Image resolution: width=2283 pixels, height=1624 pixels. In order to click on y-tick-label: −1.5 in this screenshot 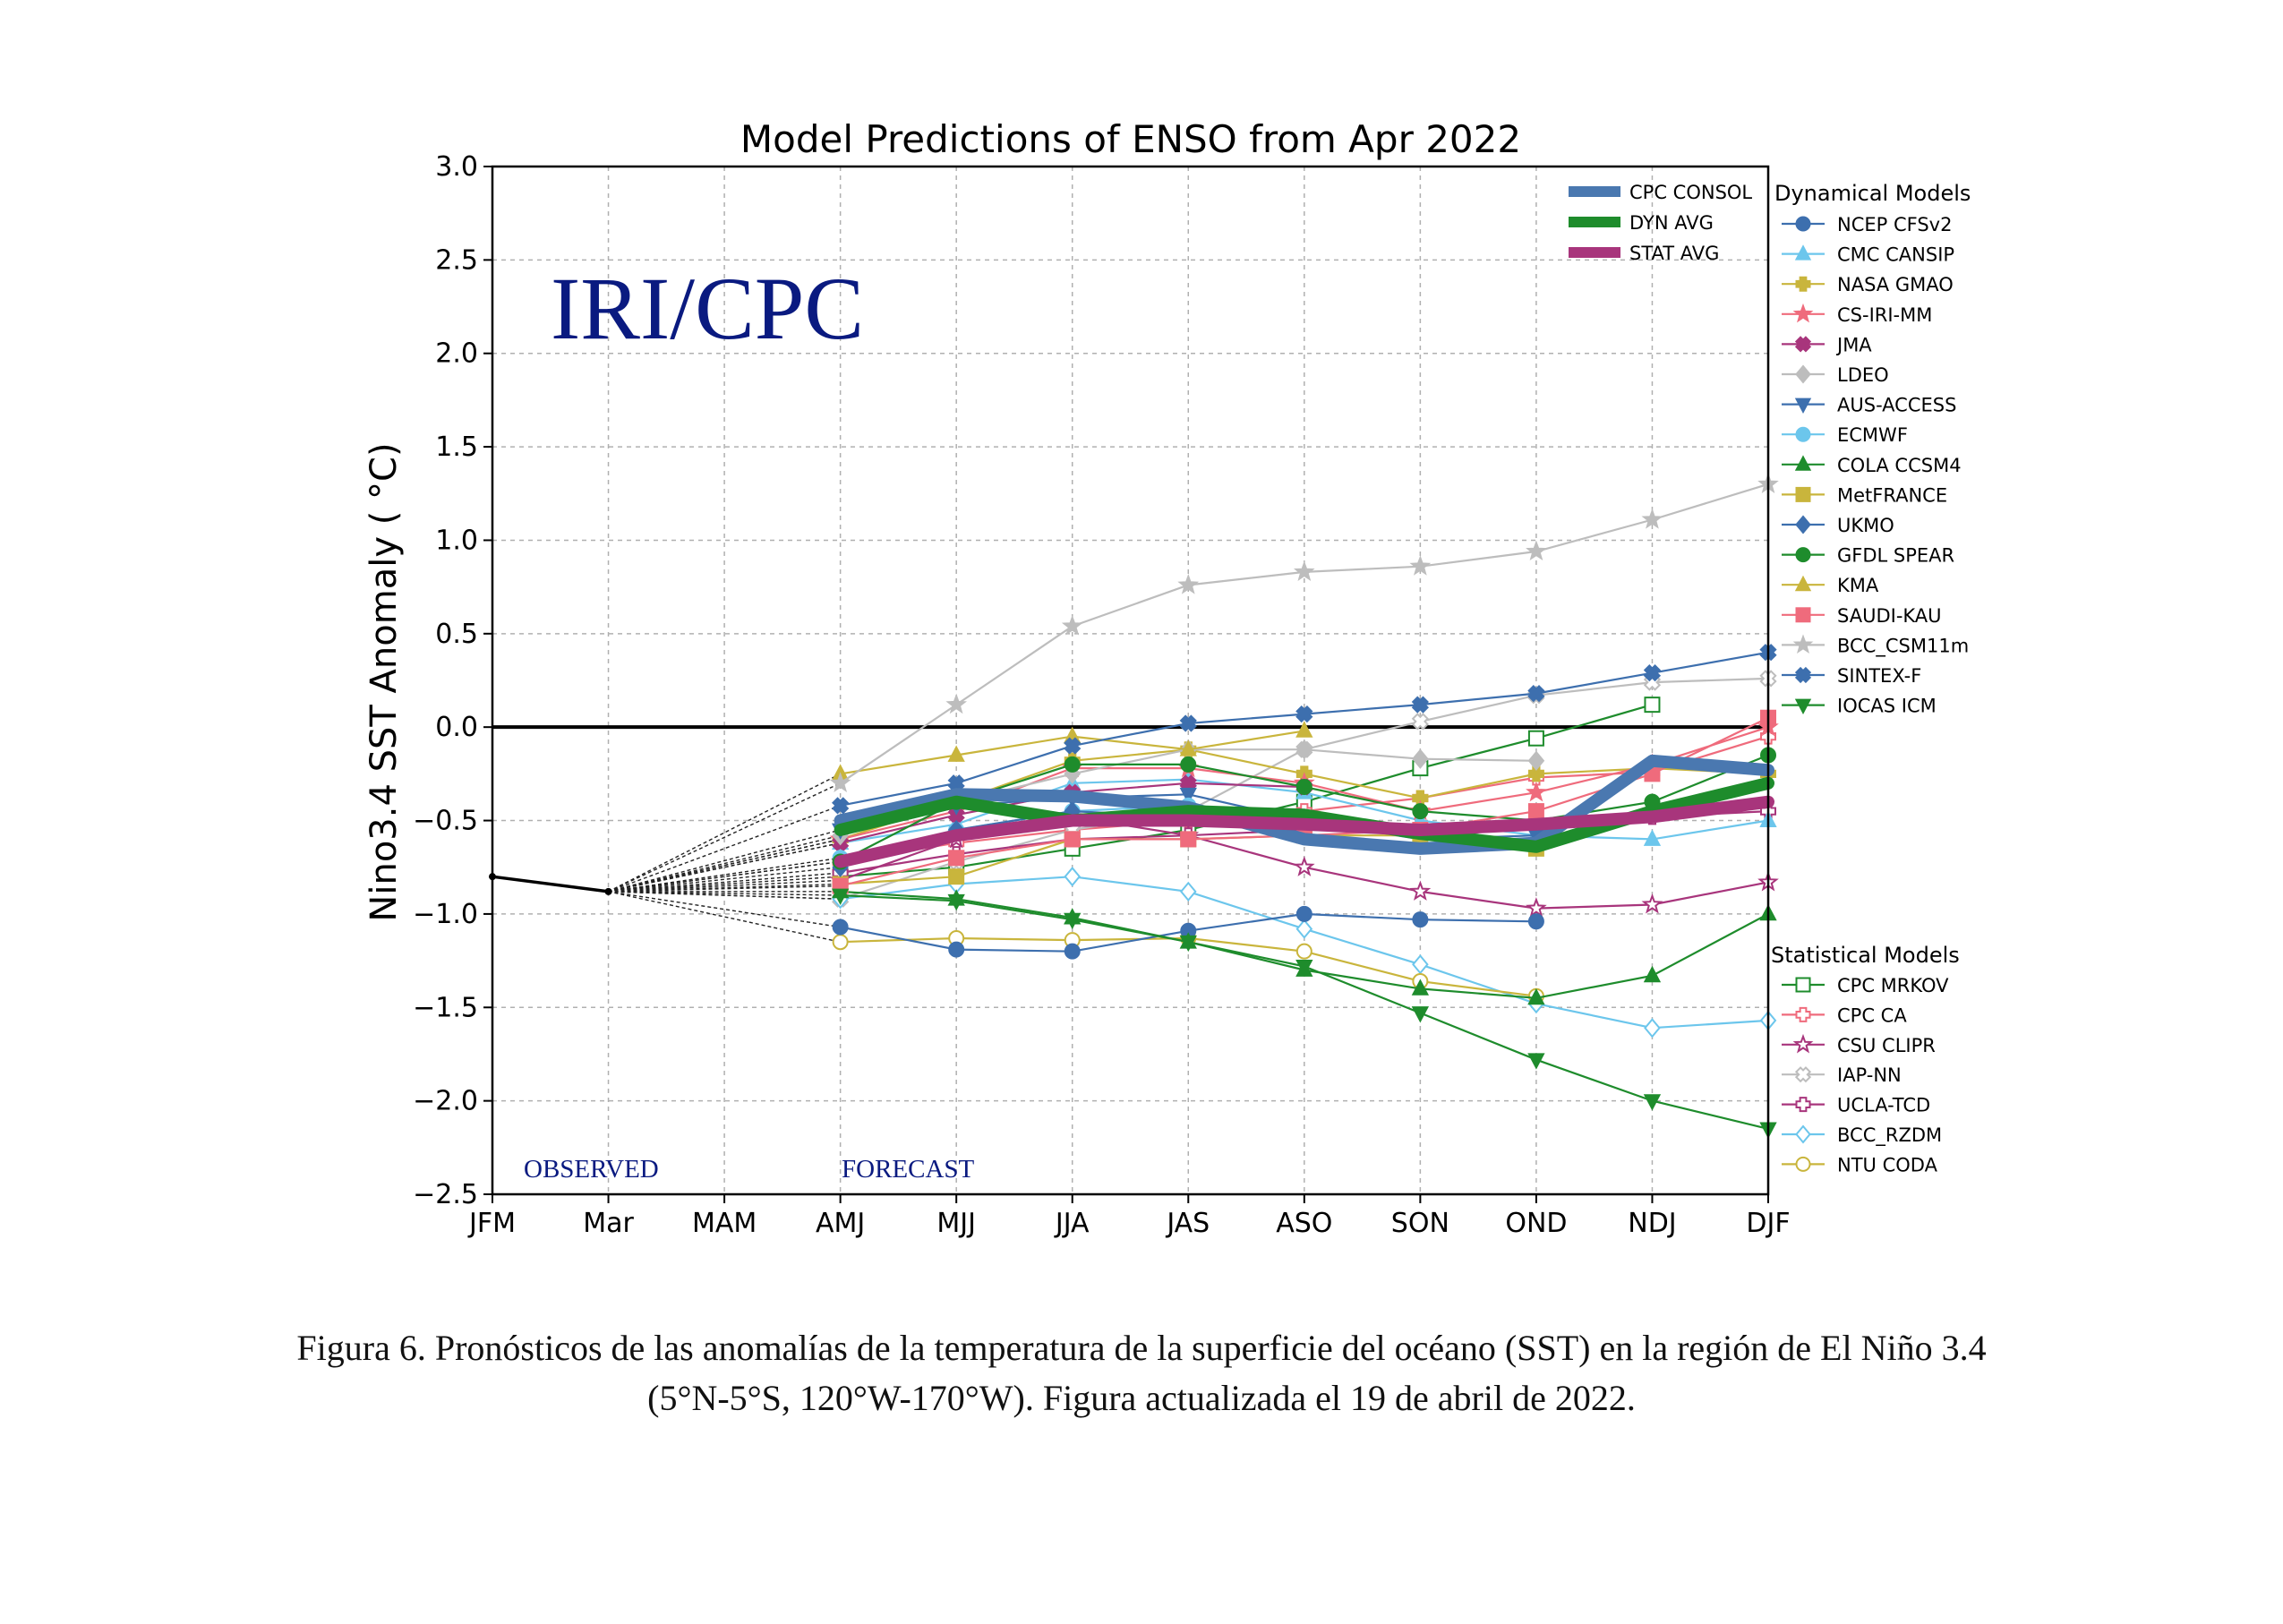, I will do `click(445, 1008)`.